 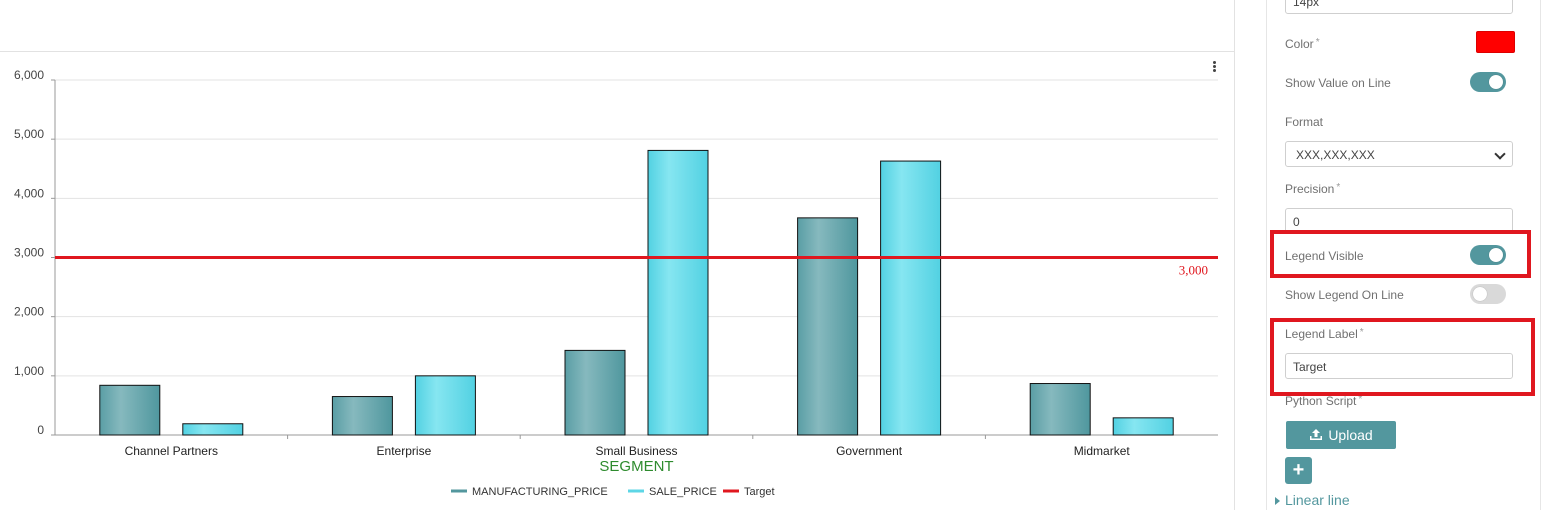 I want to click on y-tick-label: 2,000, so click(x=29, y=312).